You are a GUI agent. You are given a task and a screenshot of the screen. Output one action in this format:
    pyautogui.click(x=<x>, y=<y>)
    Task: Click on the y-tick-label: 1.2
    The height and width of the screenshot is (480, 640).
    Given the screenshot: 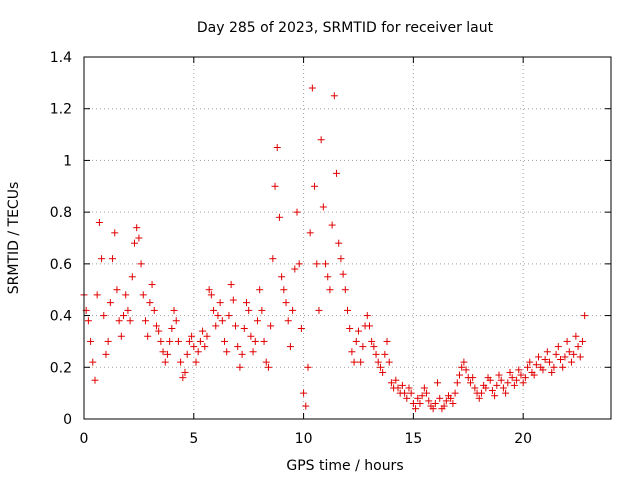 What is the action you would take?
    pyautogui.click(x=61, y=110)
    